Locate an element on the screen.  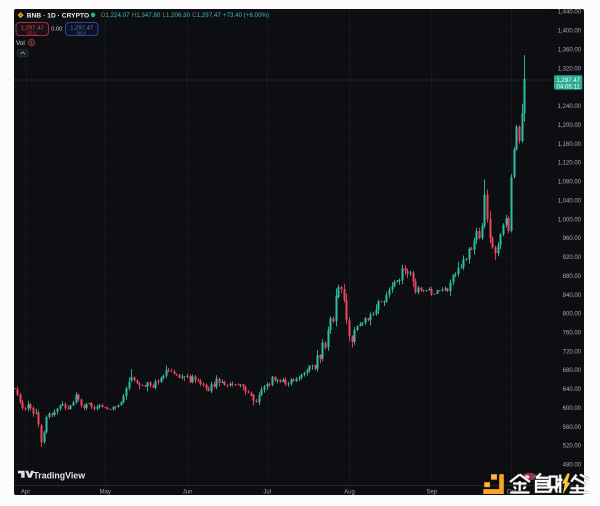
svg-text: BUY is located at coordinates (81, 33).